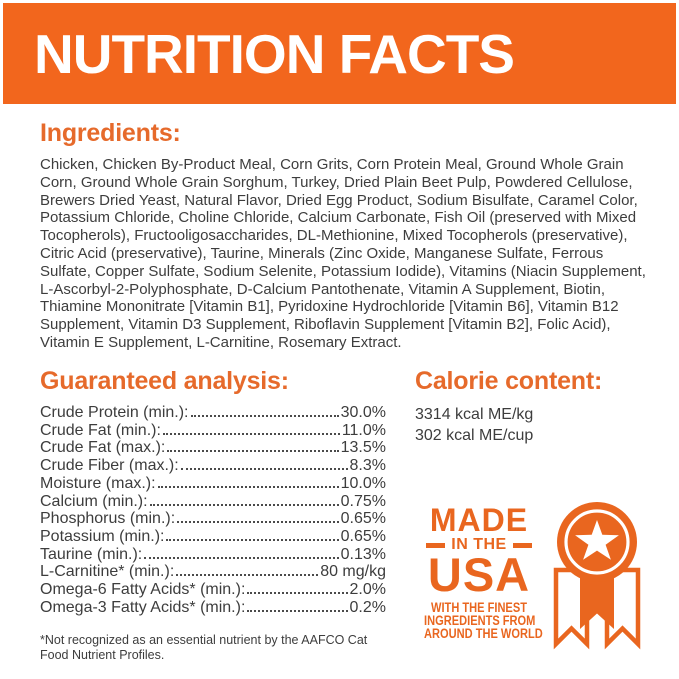 This screenshot has width=679, height=679. I want to click on analysis-label: Potassium (min.):, so click(102, 536).